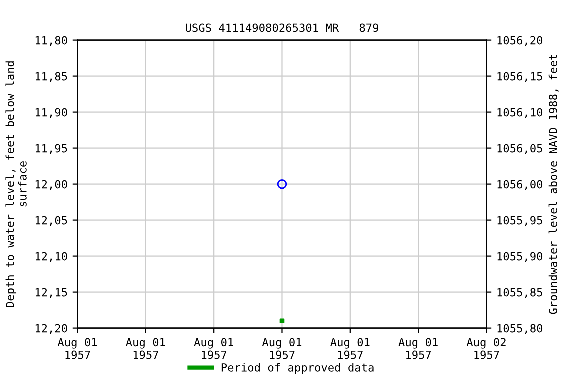 The width and height of the screenshot is (576, 384). Describe the element at coordinates (520, 149) in the screenshot. I see `y2-tick-label: 1056,05` at that location.